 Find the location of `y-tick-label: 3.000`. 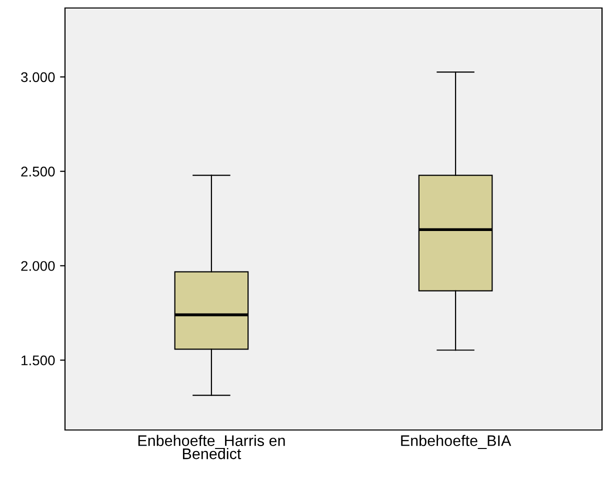

y-tick-label: 3.000 is located at coordinates (38, 77).